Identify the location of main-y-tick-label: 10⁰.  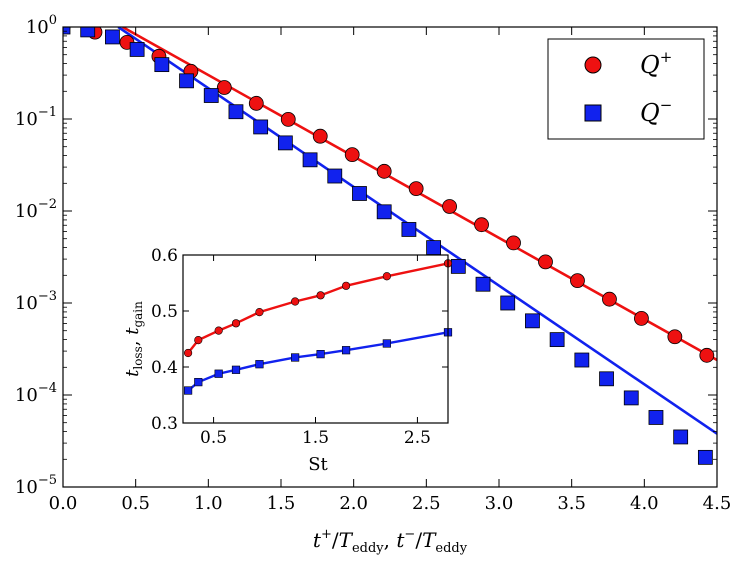
(41, 25).